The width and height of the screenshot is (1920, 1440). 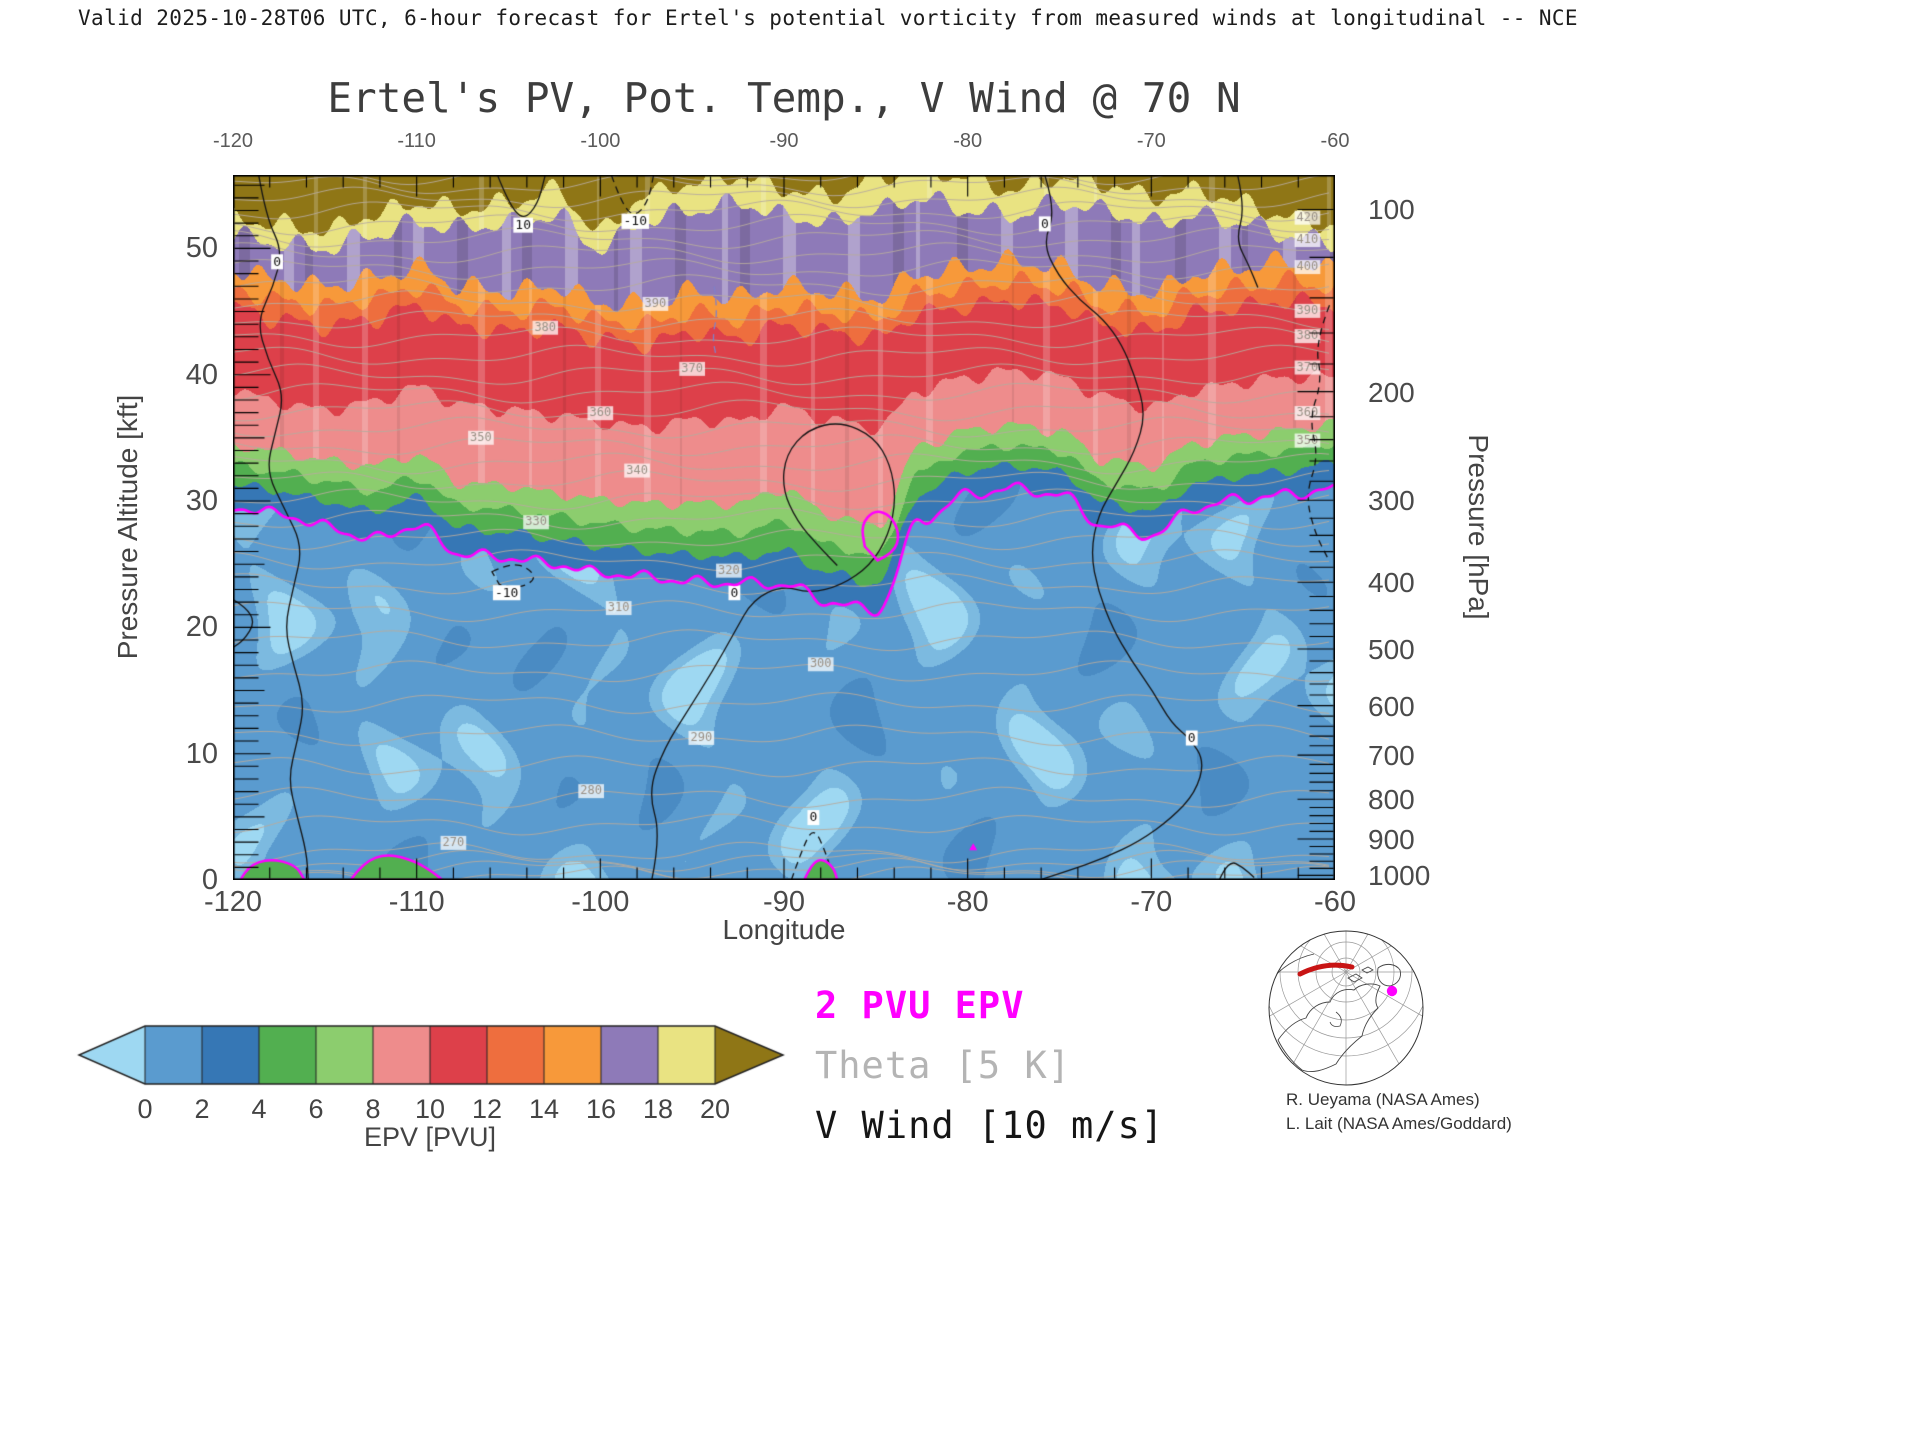 I want to click on y-tick-hpa: 900, so click(x=1391, y=840).